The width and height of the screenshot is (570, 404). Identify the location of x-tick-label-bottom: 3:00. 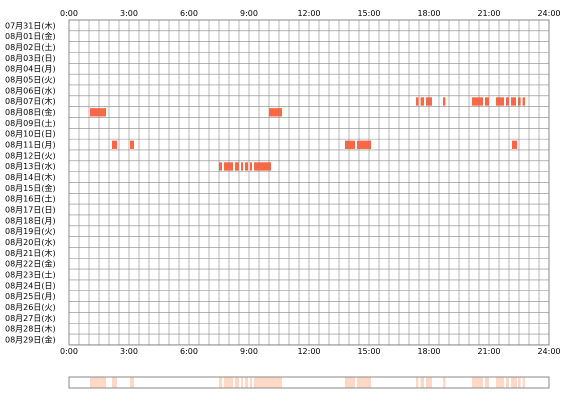
(129, 351).